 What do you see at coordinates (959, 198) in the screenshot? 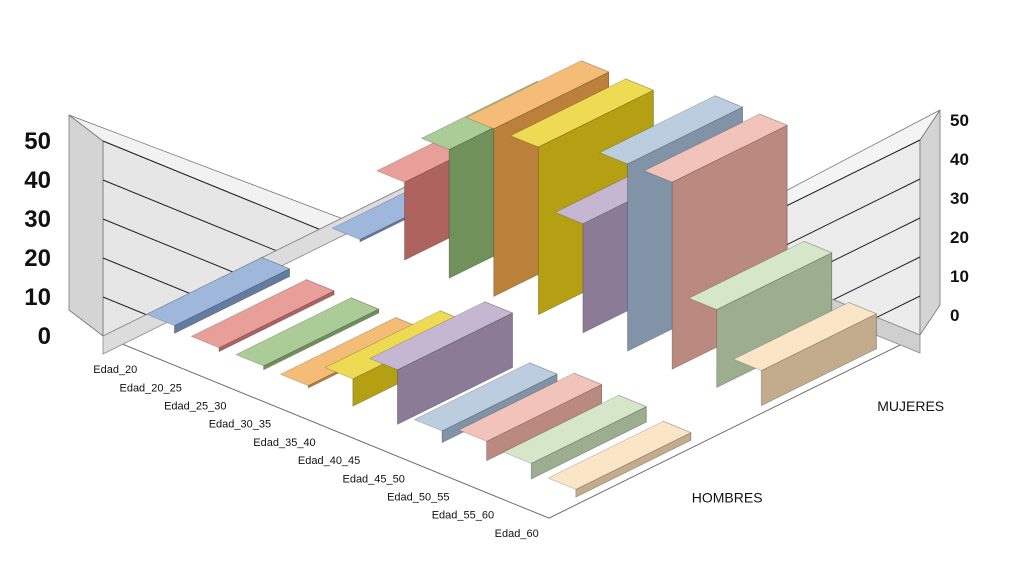
I see `y-tick-right-30: 30` at bounding box center [959, 198].